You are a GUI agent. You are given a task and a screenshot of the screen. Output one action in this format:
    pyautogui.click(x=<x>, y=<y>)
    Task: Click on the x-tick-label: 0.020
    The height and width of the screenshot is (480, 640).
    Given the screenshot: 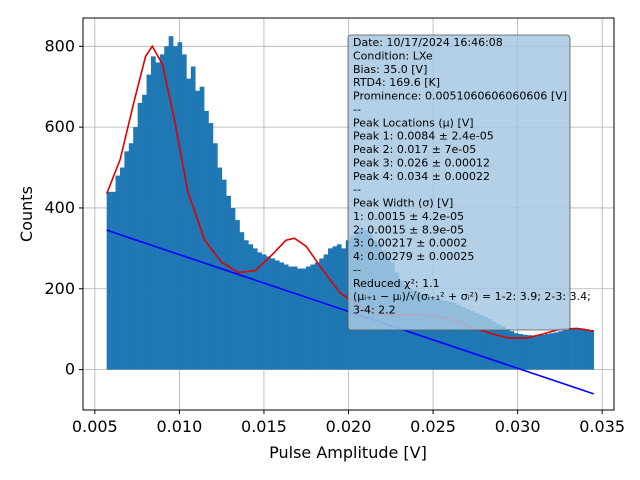 What is the action you would take?
    pyautogui.click(x=349, y=426)
    